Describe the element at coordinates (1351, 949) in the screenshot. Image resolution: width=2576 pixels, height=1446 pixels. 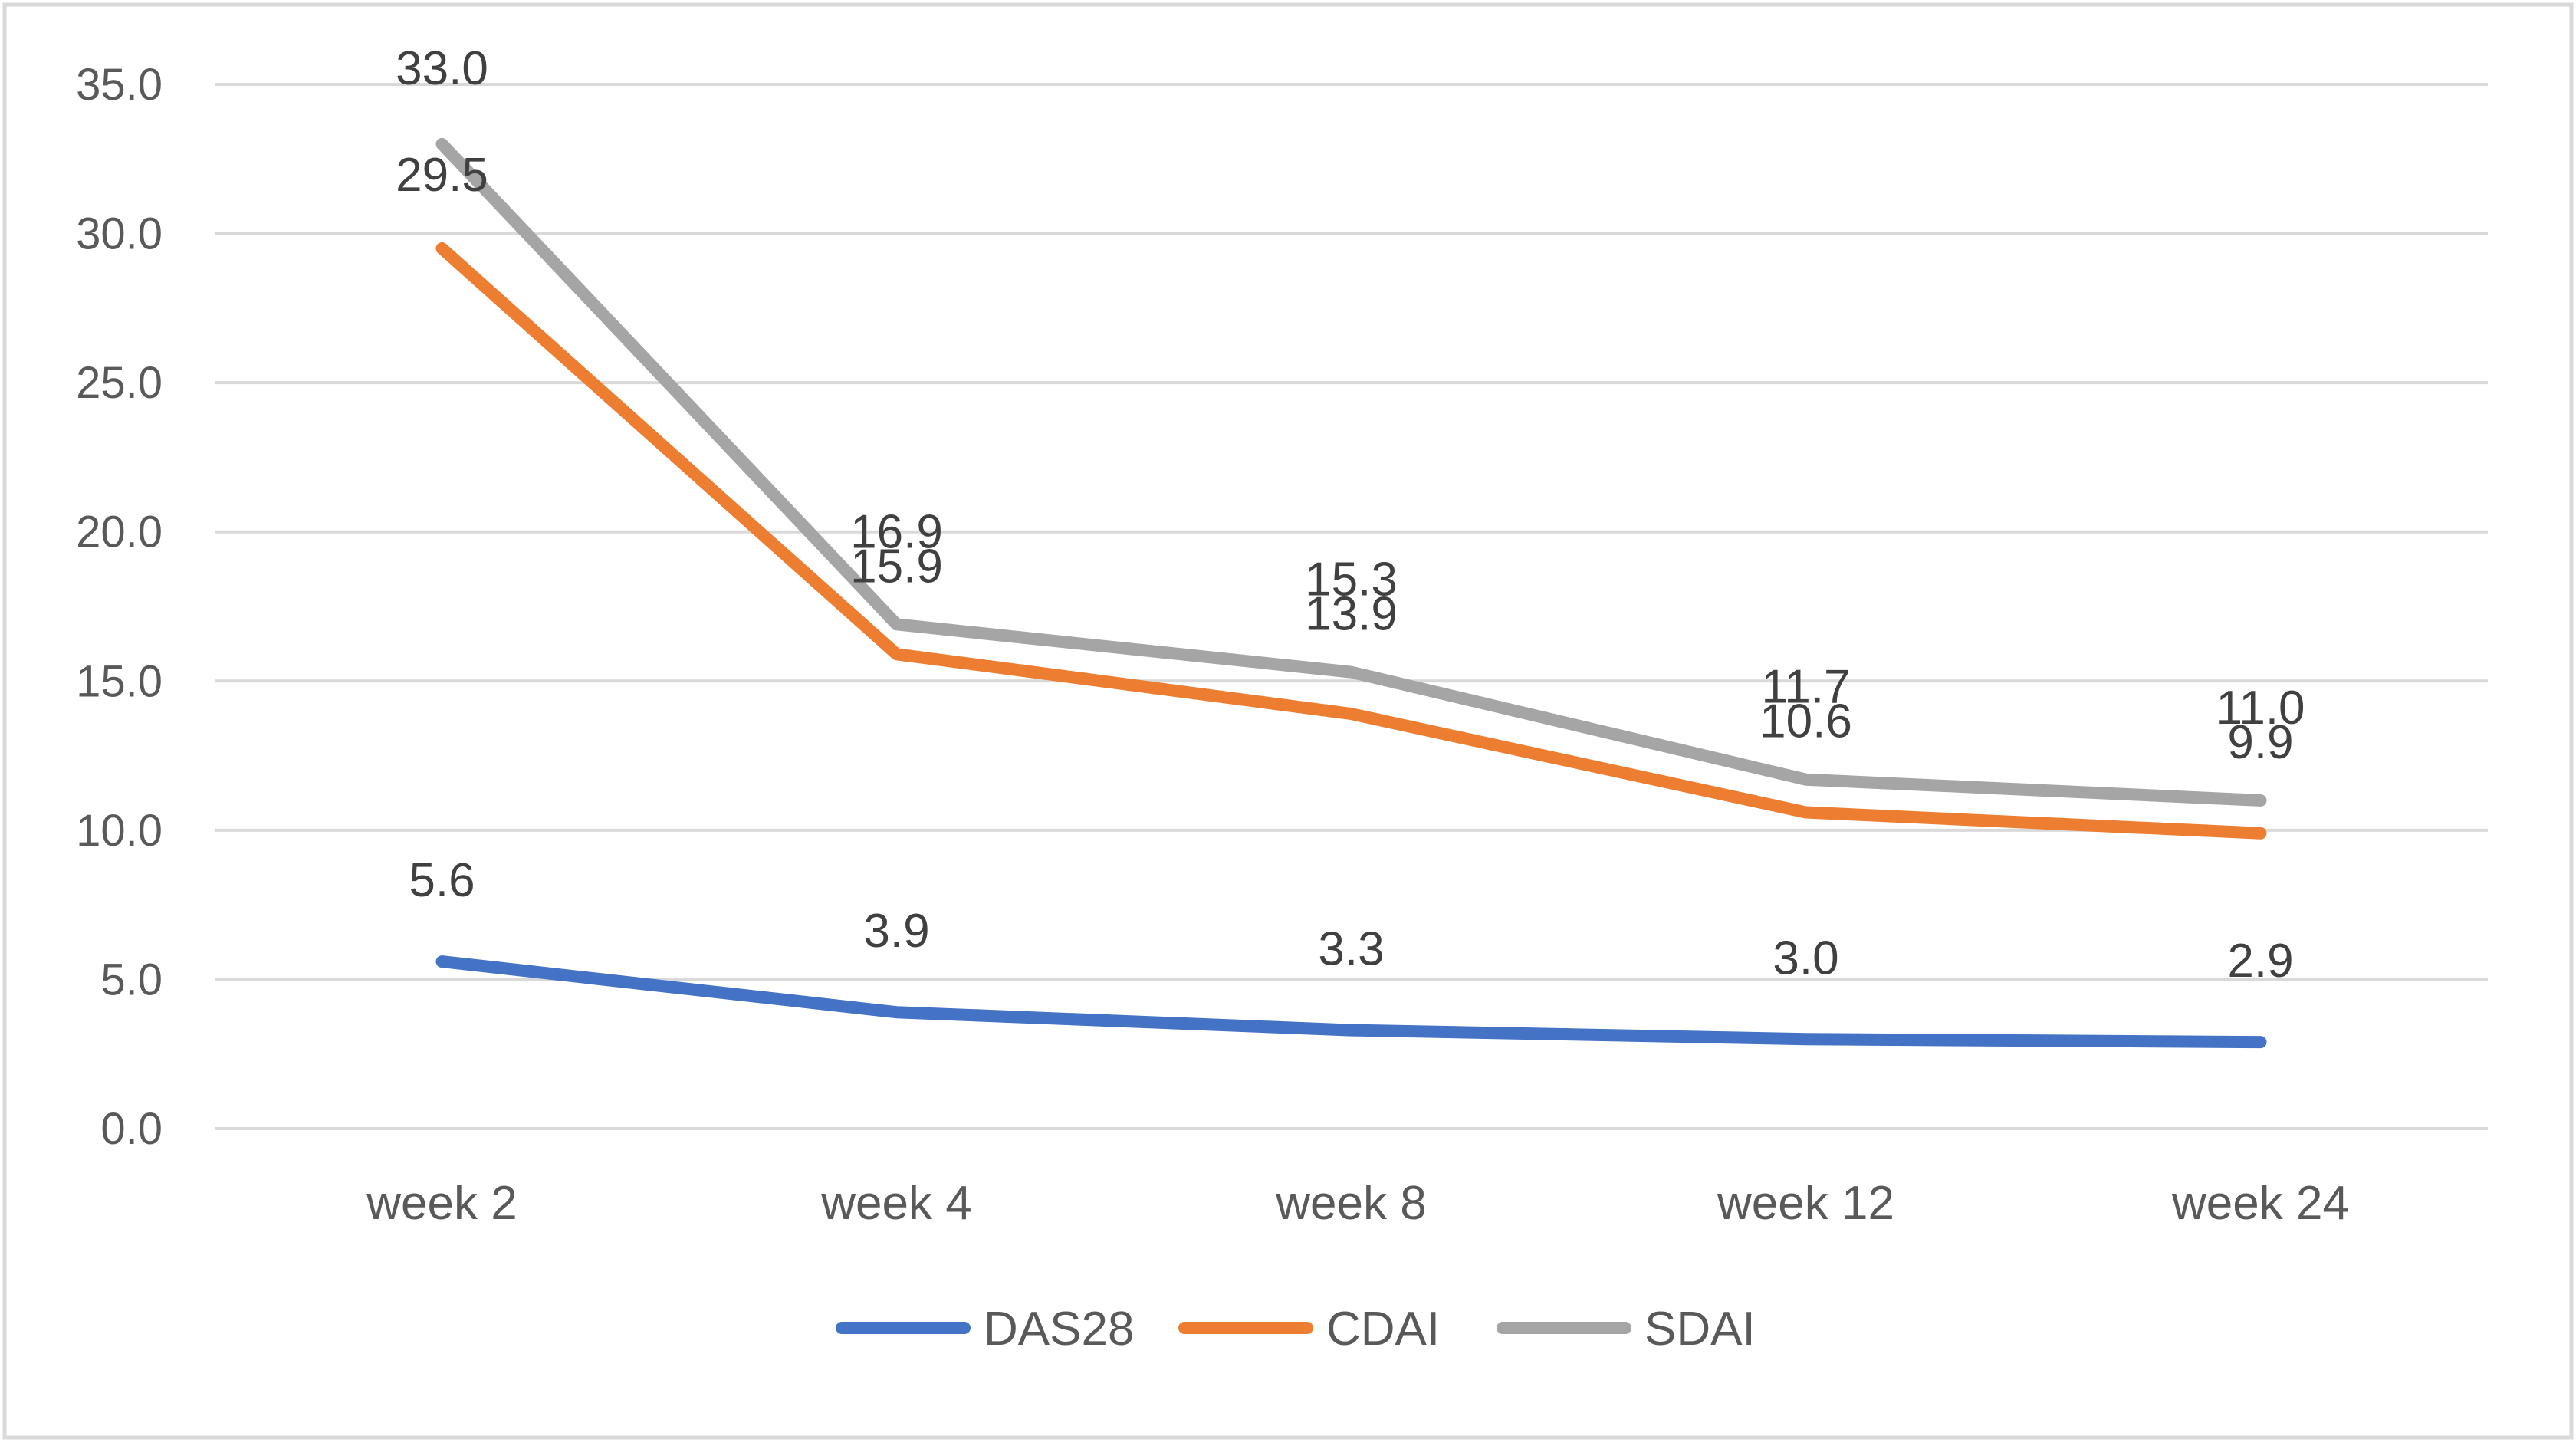
I see `data-label-das28: 3.3` at that location.